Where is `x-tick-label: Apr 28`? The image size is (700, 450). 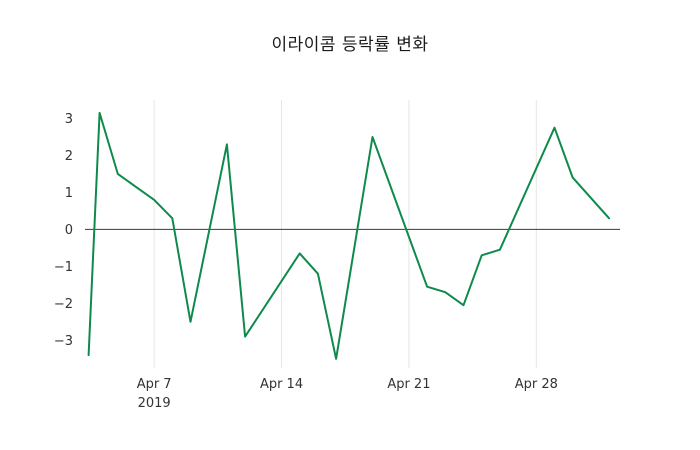 x-tick-label: Apr 28 is located at coordinates (536, 384).